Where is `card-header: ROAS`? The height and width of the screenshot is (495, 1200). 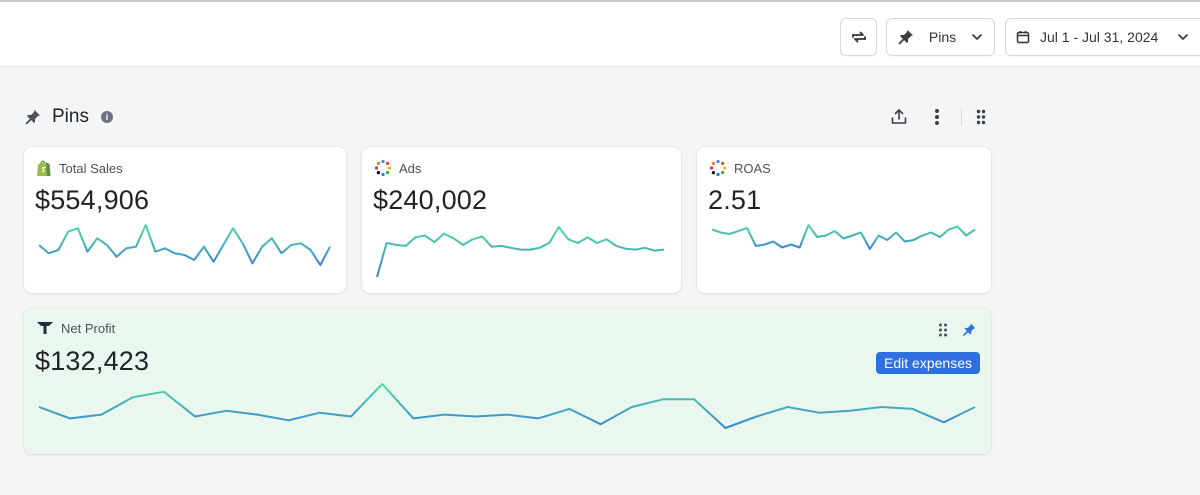 card-header: ROAS is located at coordinates (740, 168).